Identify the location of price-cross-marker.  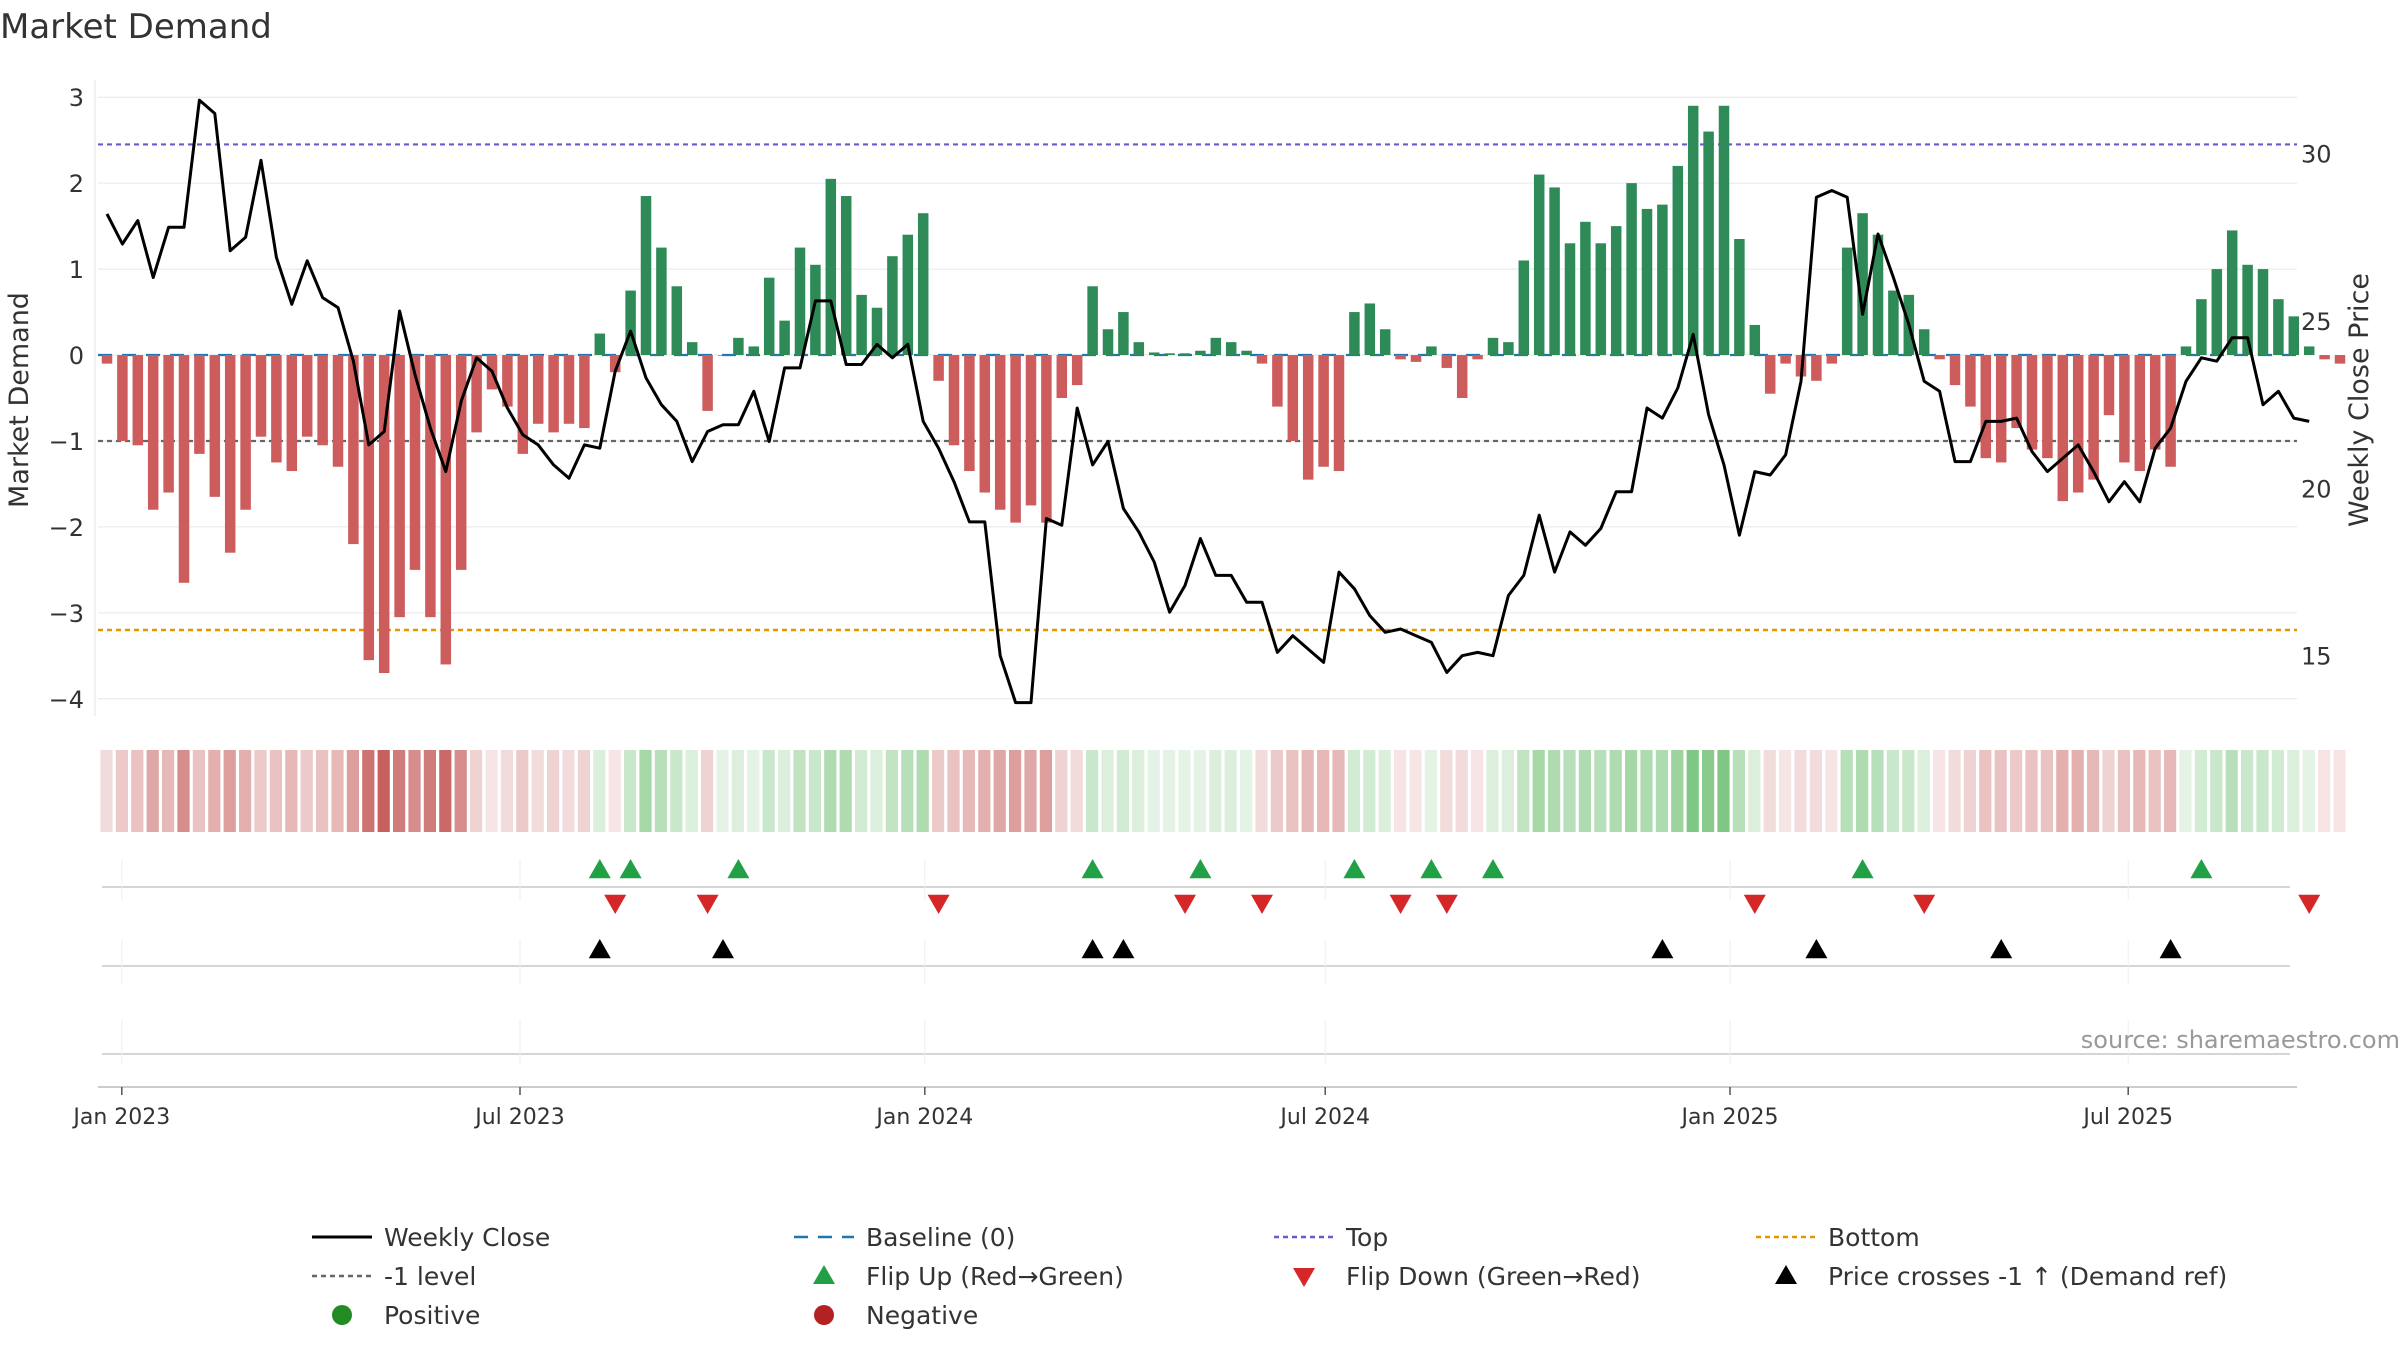
(2170, 949).